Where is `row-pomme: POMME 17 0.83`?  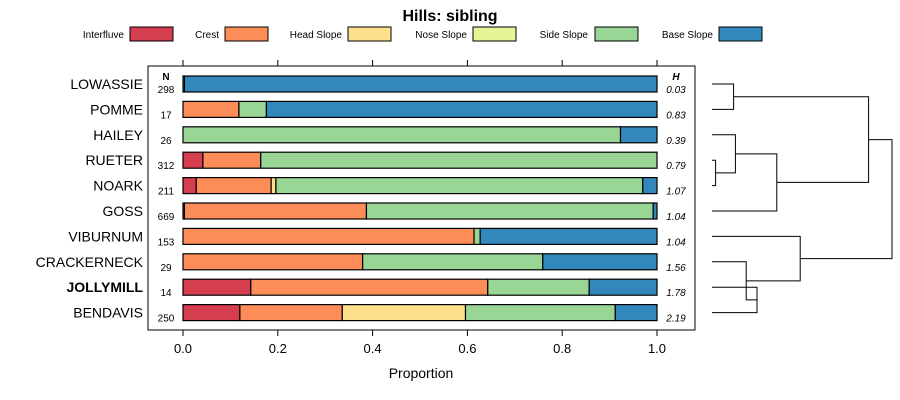 row-pomme: POMME 17 0.83 is located at coordinates (388, 110).